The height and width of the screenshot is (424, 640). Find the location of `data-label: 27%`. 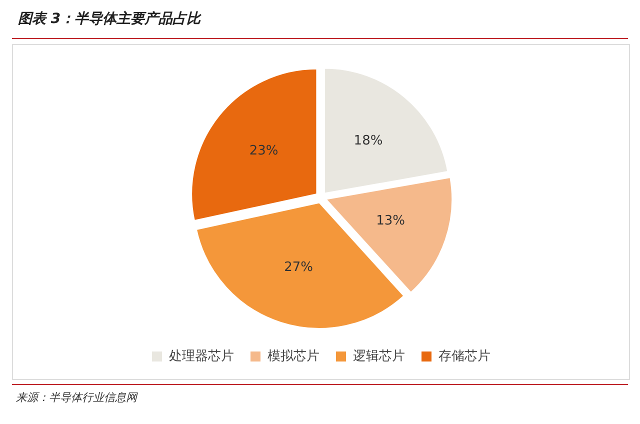

data-label: 27% is located at coordinates (299, 267).